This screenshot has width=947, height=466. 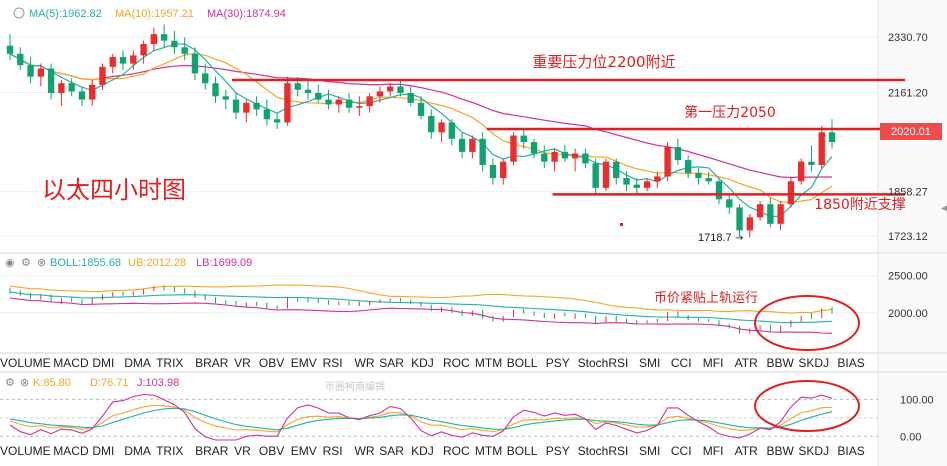 I want to click on axis-scroll-icon: ◀, so click(x=944, y=208).